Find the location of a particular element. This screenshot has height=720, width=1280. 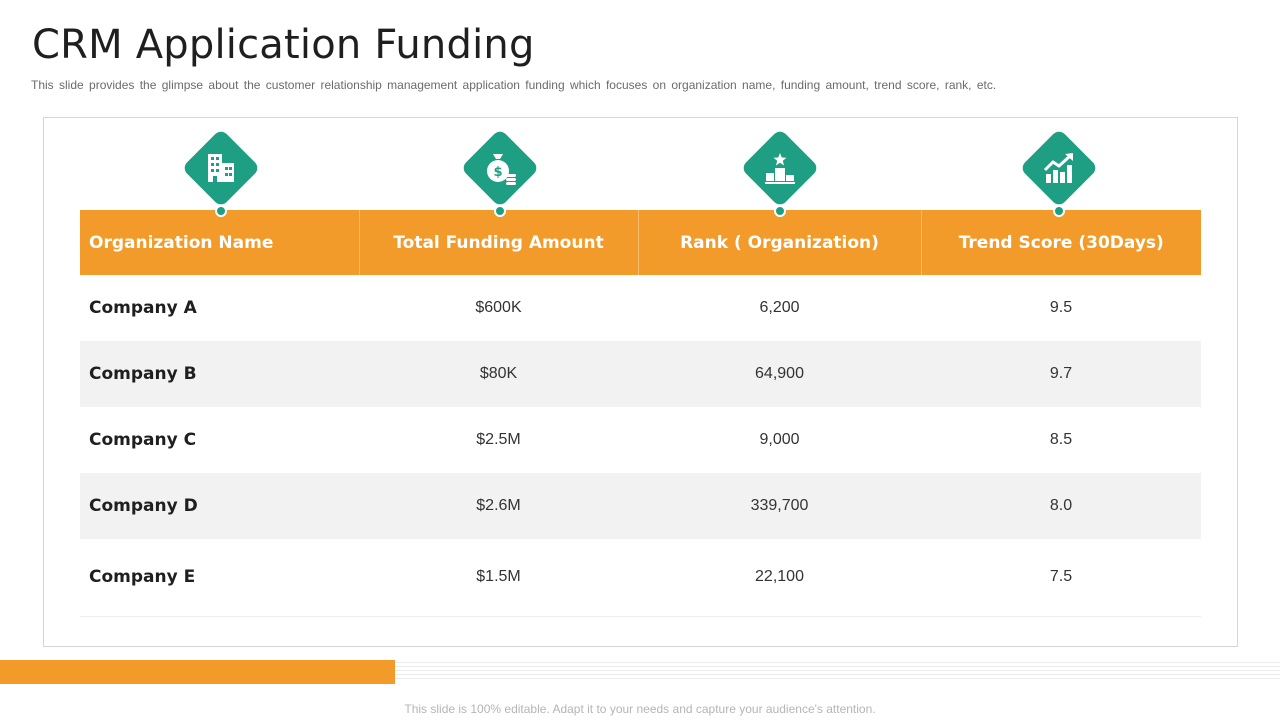

money-bag-icon-badge: $ is located at coordinates (500, 173).